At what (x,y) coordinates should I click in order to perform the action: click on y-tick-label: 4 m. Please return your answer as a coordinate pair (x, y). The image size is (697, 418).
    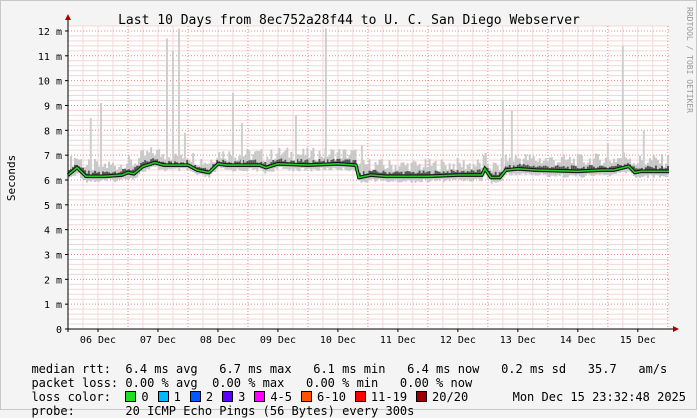
    Looking at the image, I should click on (53, 231).